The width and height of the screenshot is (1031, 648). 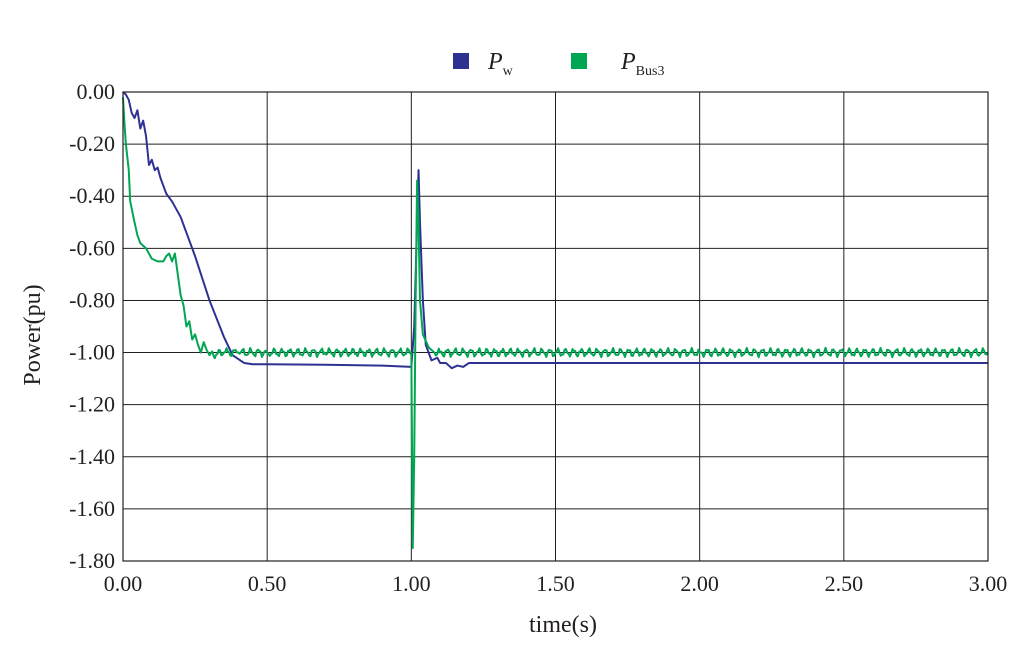 I want to click on y-tick-label: -1.80, so click(x=92, y=560).